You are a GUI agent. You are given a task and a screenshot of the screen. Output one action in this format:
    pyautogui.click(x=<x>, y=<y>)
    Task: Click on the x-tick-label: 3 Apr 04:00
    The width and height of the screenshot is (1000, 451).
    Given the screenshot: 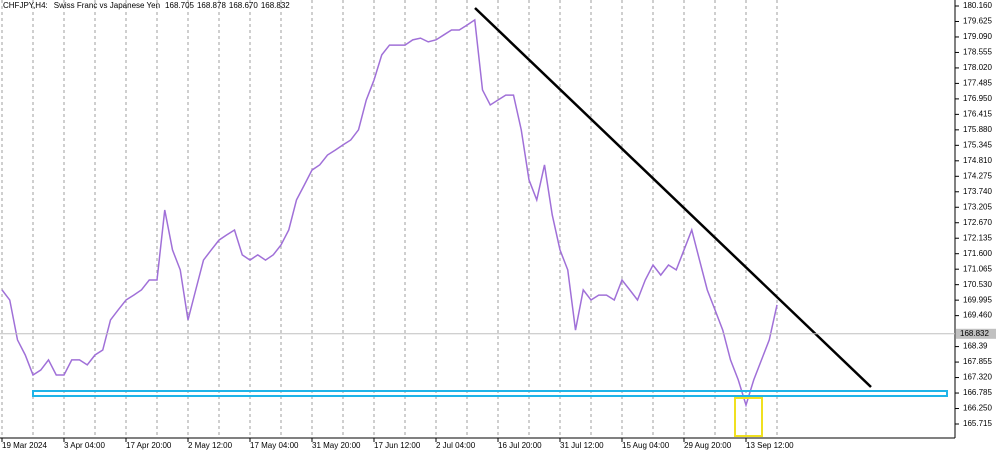 What is the action you would take?
    pyautogui.click(x=84, y=445)
    